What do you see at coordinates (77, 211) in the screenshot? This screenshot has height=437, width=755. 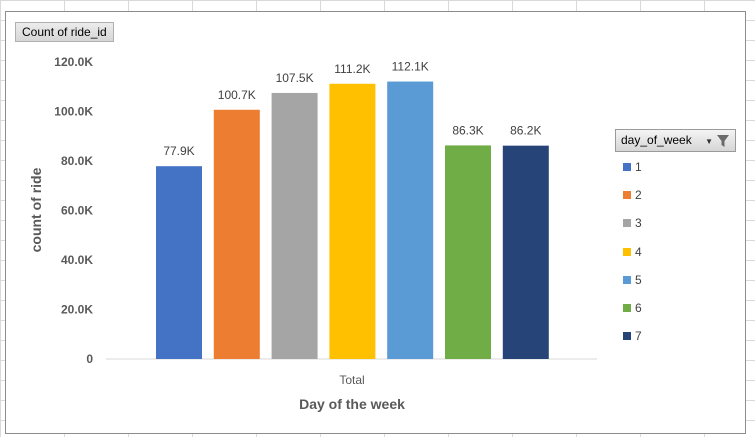 I see `y-tick-label: 60.0K` at bounding box center [77, 211].